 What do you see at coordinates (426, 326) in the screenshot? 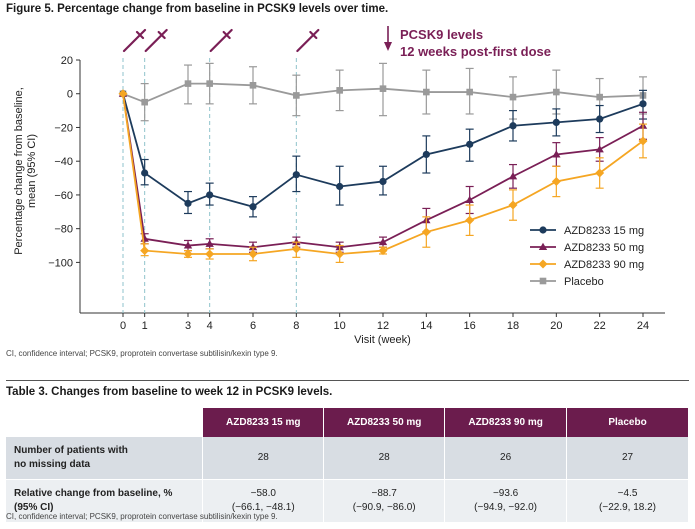
I see `x-tick-label: 14` at bounding box center [426, 326].